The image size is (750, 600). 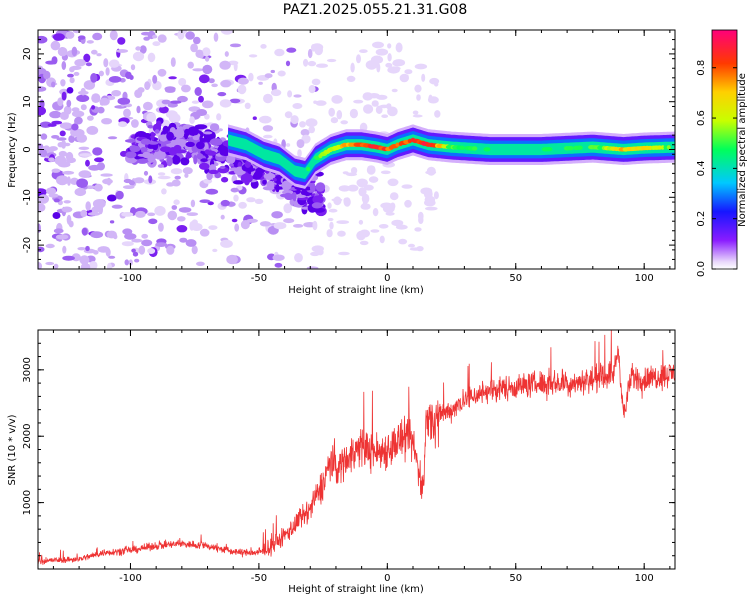 I want to click on snr-y-label: SNR (10 * v/v), so click(x=12, y=449).